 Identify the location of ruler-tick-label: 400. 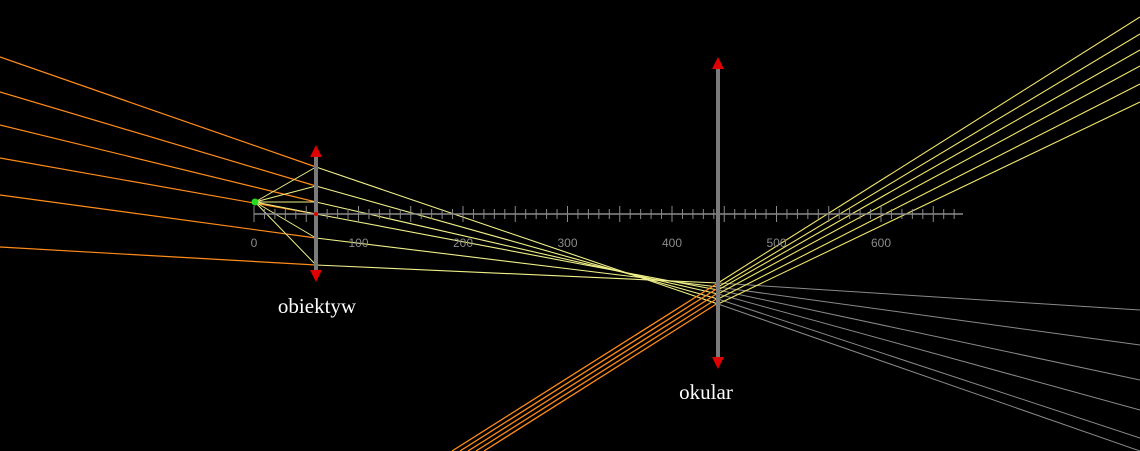
(672, 243).